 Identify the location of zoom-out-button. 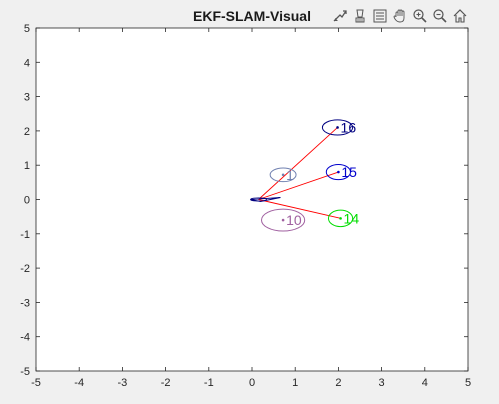
(439, 16).